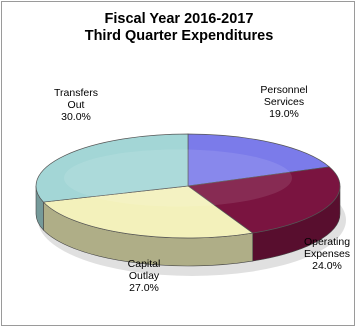  I want to click on slice-pct: 19.0%, so click(284, 114).